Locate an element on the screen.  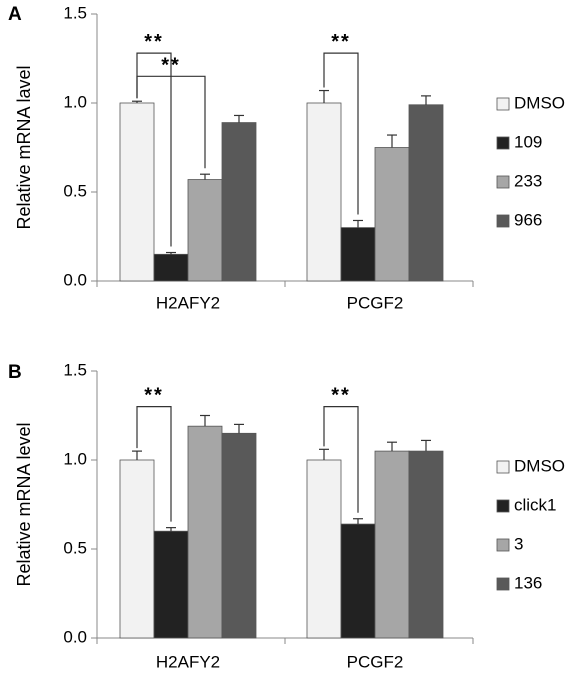
panel-letter: A is located at coordinates (15, 14).